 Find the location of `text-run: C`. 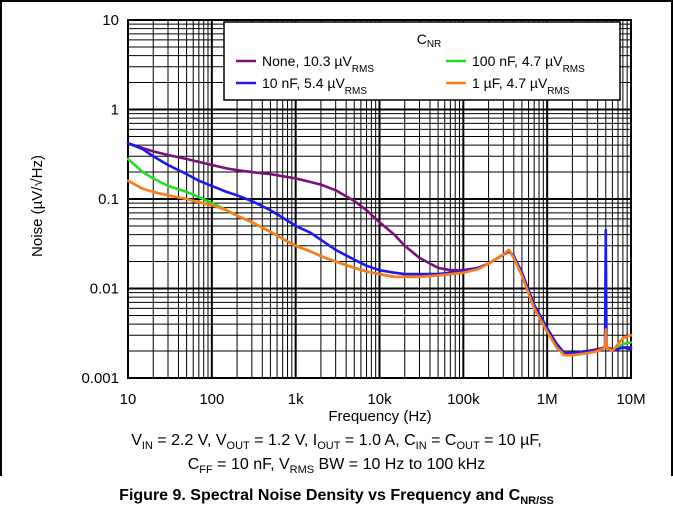

text-run: C is located at coordinates (193, 464).